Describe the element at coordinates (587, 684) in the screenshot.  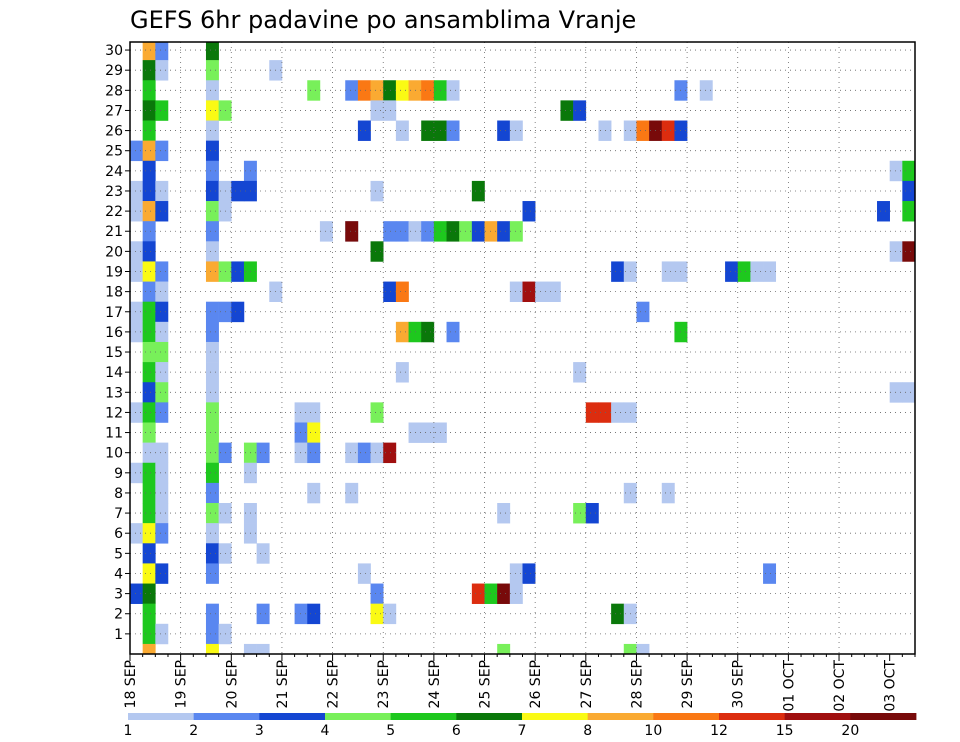
I see `x-tick-label: 27 SEP` at that location.